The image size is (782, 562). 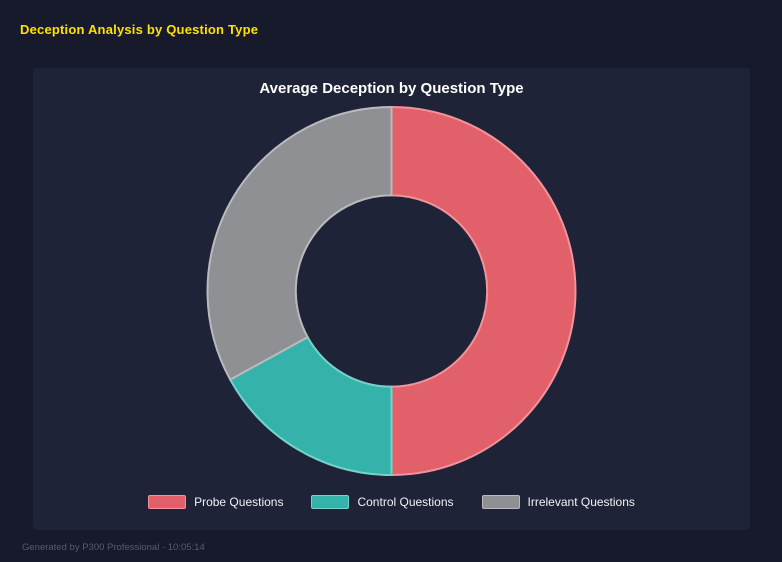 I want to click on legend-item-0: Probe Questions, so click(x=215, y=502).